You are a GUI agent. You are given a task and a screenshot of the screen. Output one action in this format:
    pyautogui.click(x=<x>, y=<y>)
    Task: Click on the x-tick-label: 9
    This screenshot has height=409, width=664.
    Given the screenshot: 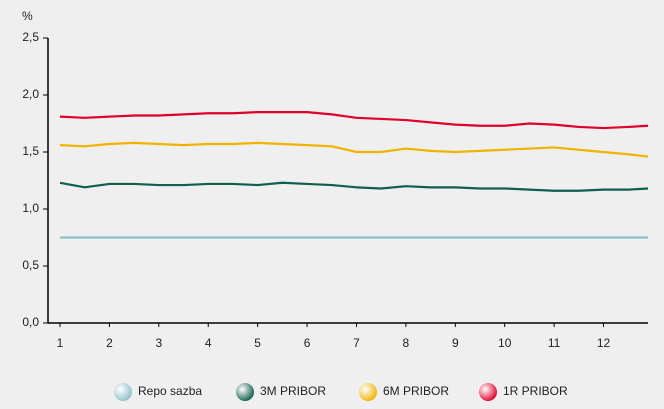 What is the action you would take?
    pyautogui.click(x=455, y=343)
    